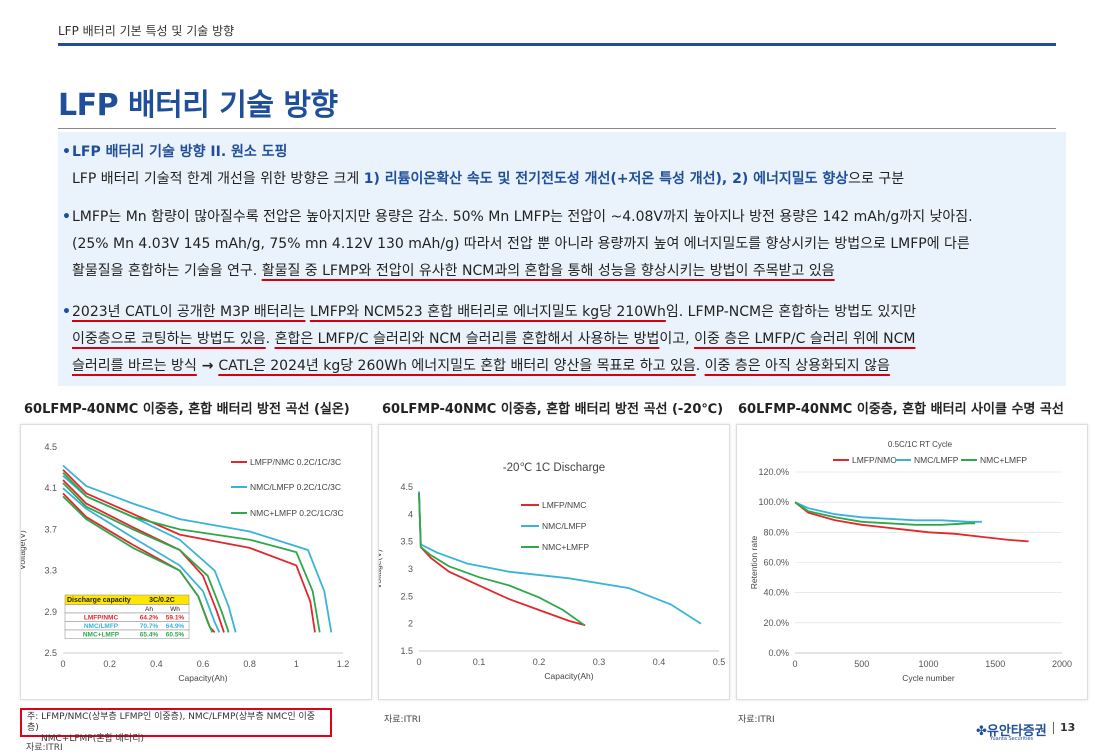 The width and height of the screenshot is (1114, 755). I want to click on y-tick-label: 60.0%, so click(776, 563).